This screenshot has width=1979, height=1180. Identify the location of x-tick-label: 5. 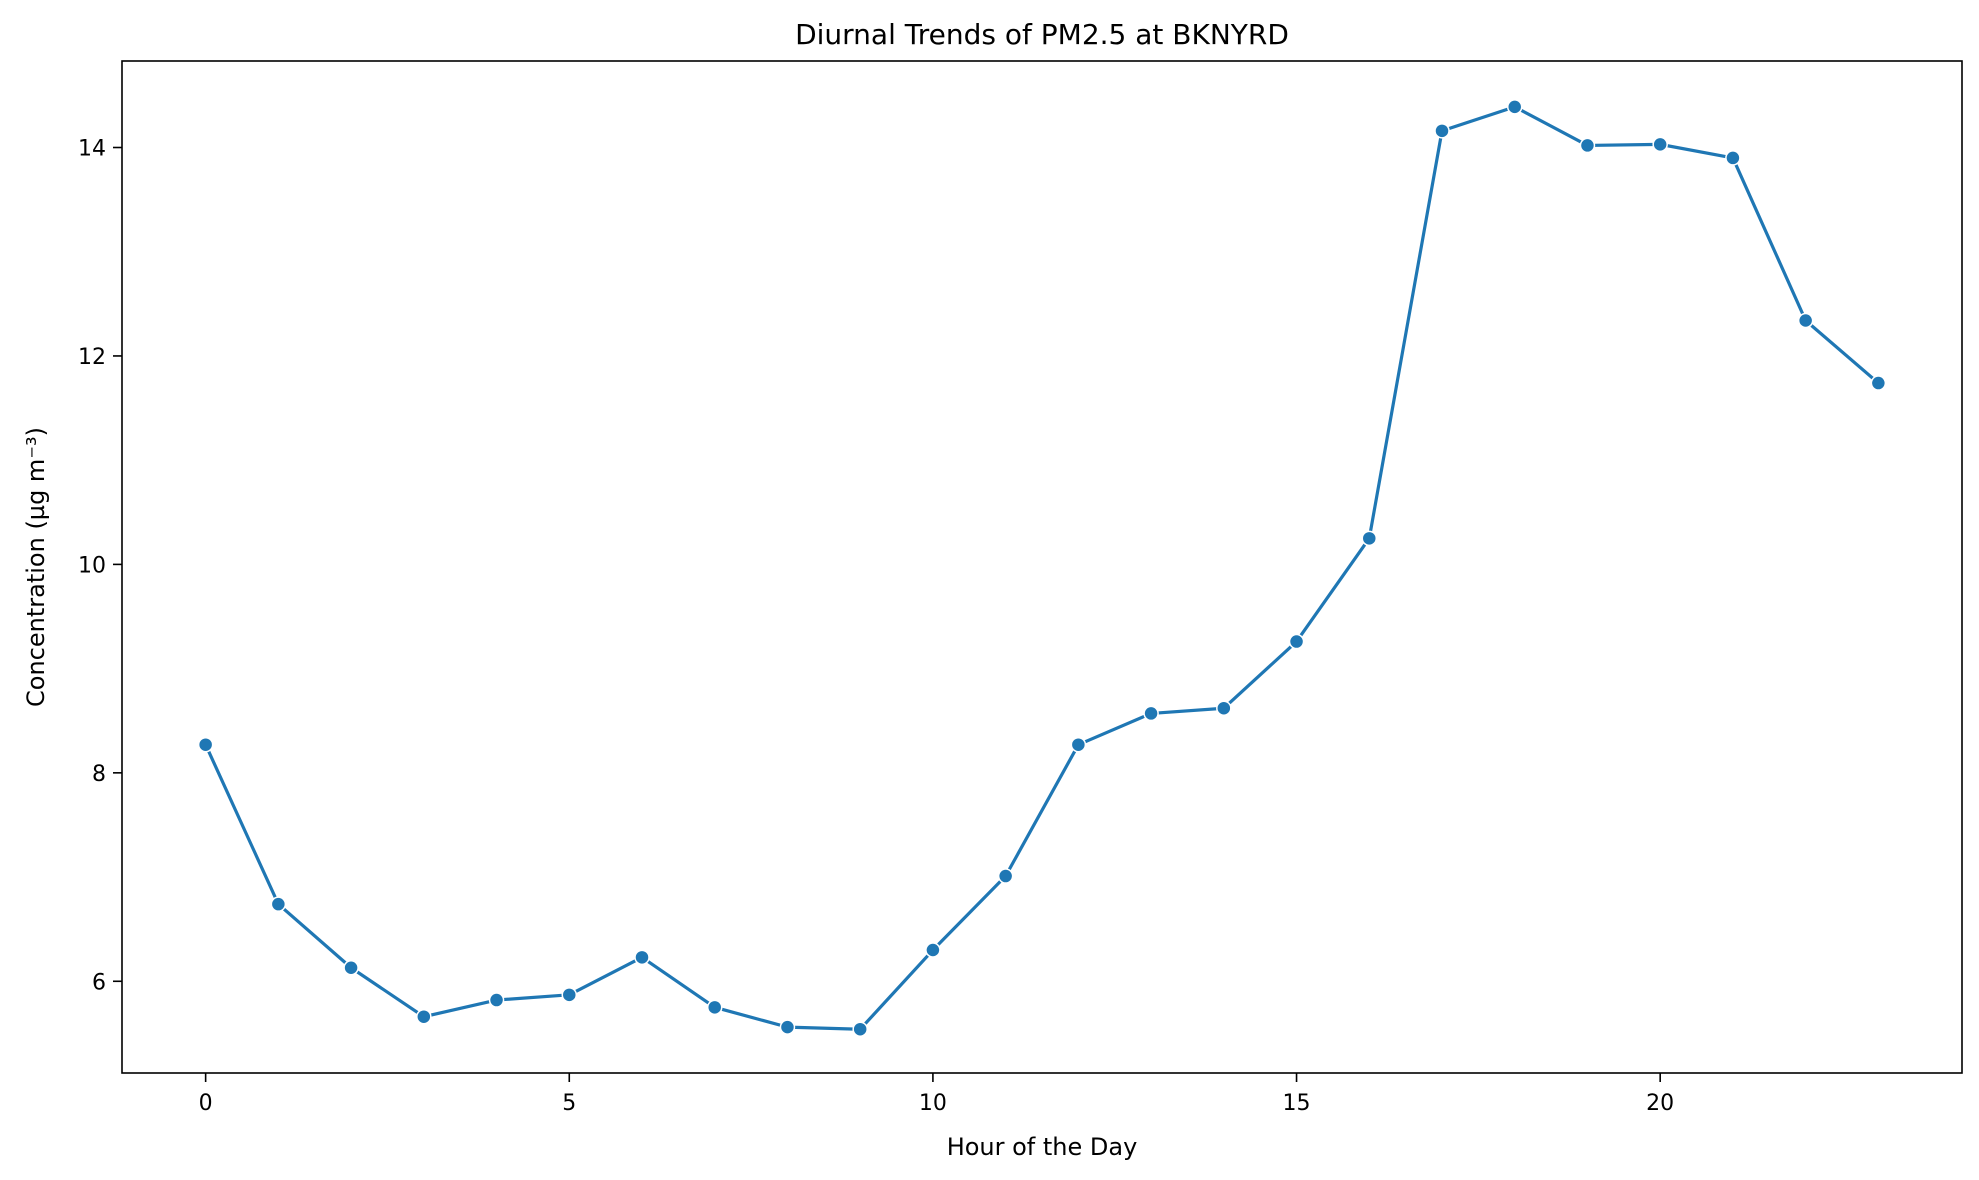
(569, 1103).